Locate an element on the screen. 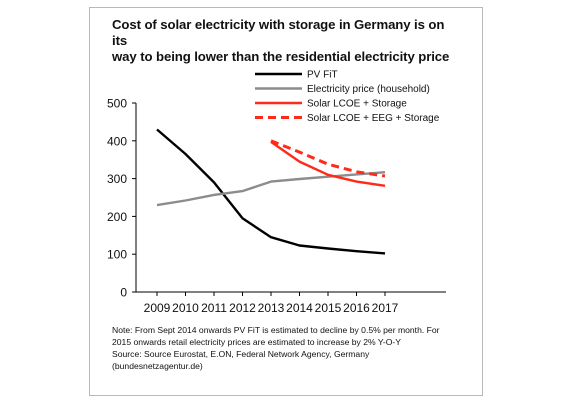 This screenshot has height=409, width=580. x-tick-label: 2016 is located at coordinates (356, 308).